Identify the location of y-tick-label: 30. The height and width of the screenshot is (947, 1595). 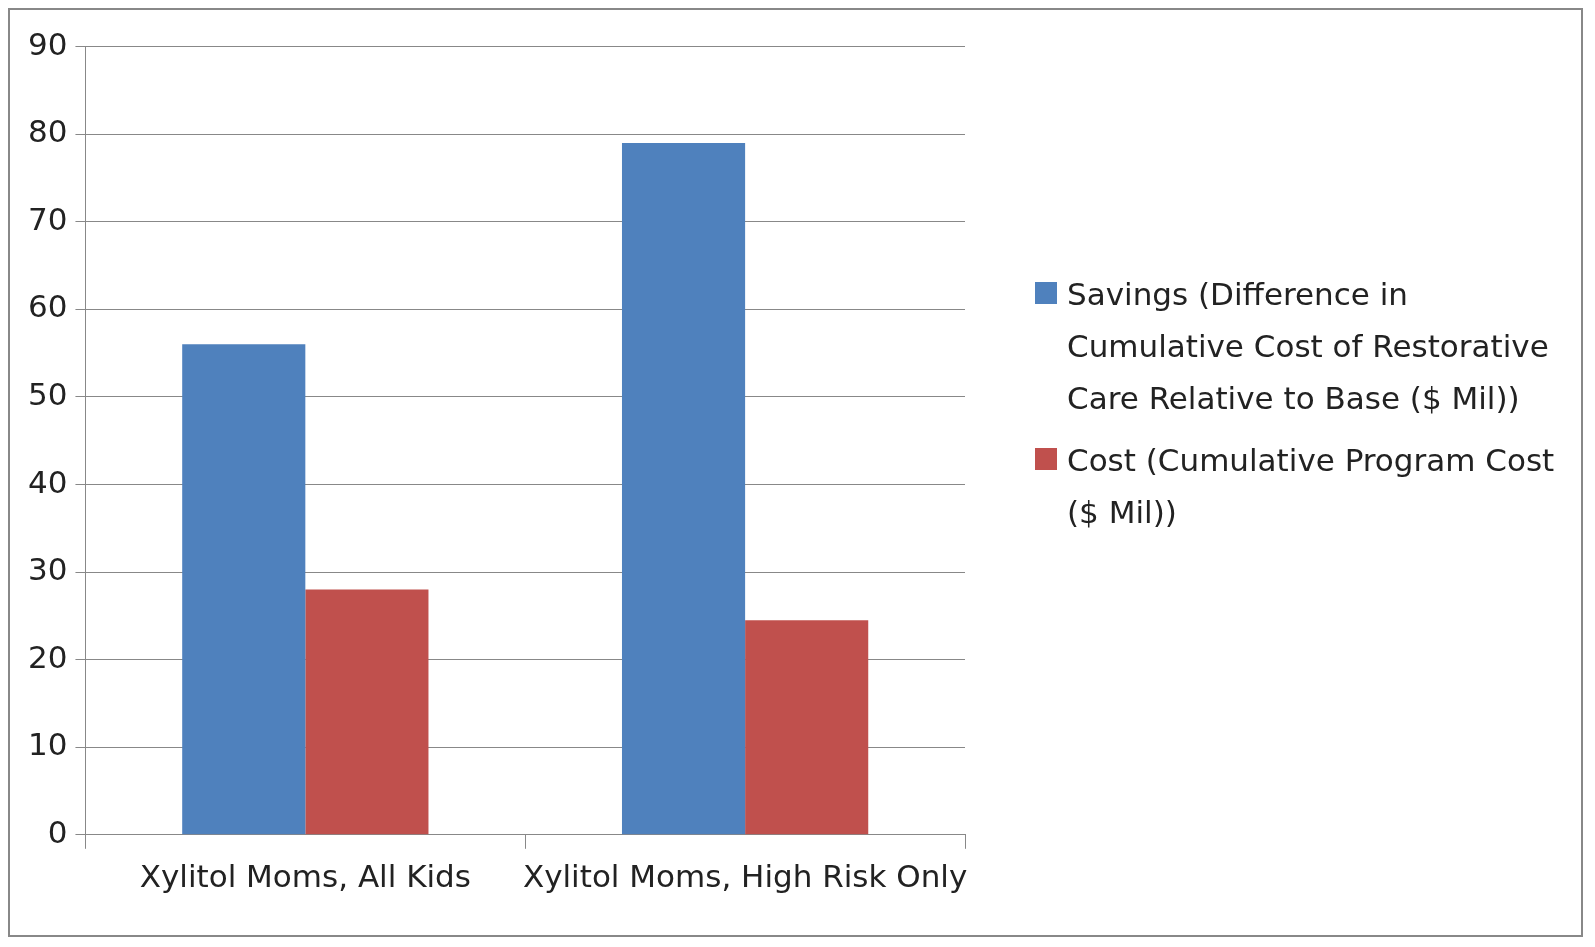
(47, 569).